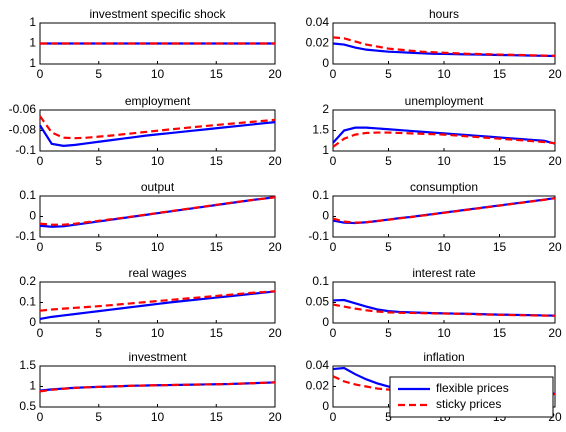 The image size is (566, 432). Describe the element at coordinates (157, 357) in the screenshot. I see `subplot-title: investment` at that location.